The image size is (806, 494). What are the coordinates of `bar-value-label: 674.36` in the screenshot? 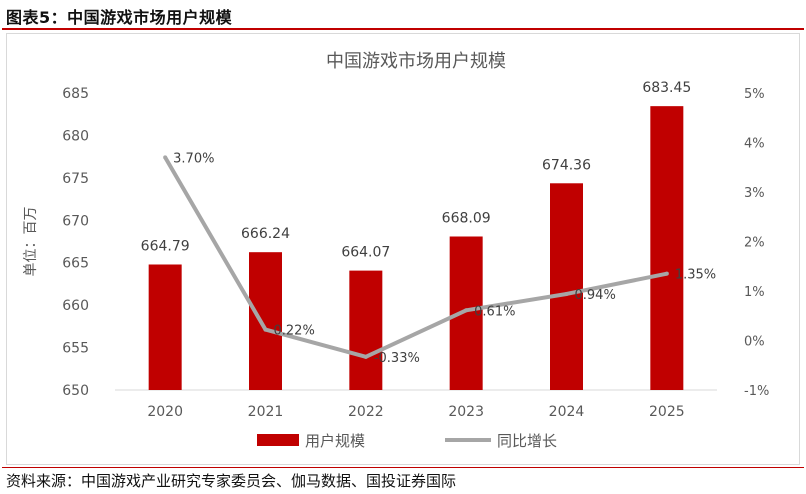 It's located at (566, 165).